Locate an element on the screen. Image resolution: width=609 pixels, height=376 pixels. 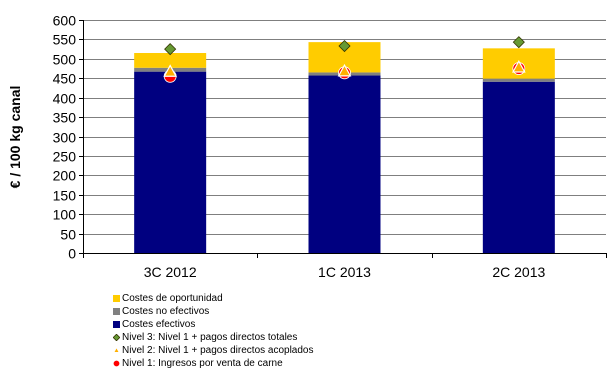
marker-nivel-3-nivel-1-pagos-directos-totales-1c-2013 is located at coordinates (344, 46).